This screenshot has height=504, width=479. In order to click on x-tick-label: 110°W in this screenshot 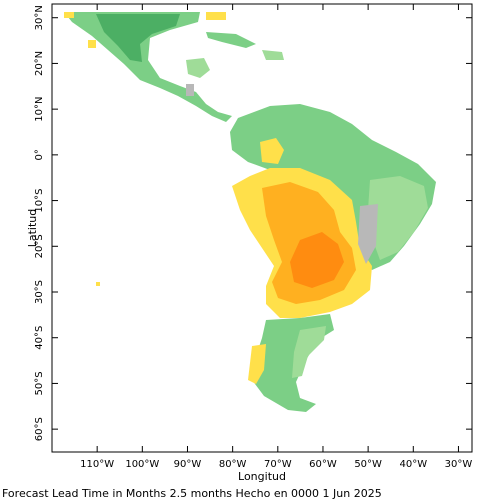, I will do `click(97, 464)`.